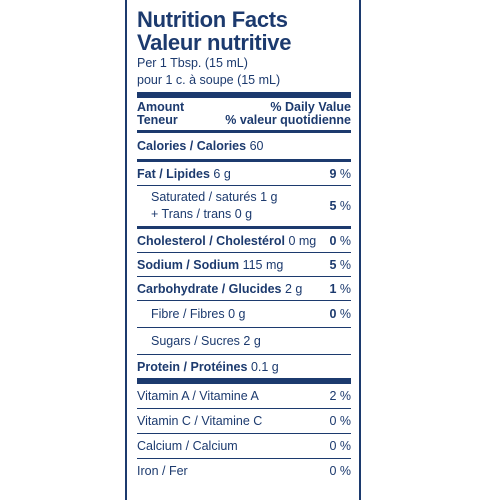 The height and width of the screenshot is (500, 500). Describe the element at coordinates (340, 446) in the screenshot. I see `calcium-dv: 0 %` at that location.